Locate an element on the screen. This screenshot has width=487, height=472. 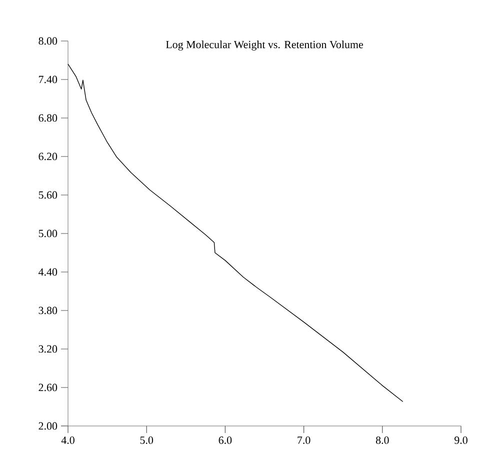
x-tick-label: 6.0 is located at coordinates (225, 440).